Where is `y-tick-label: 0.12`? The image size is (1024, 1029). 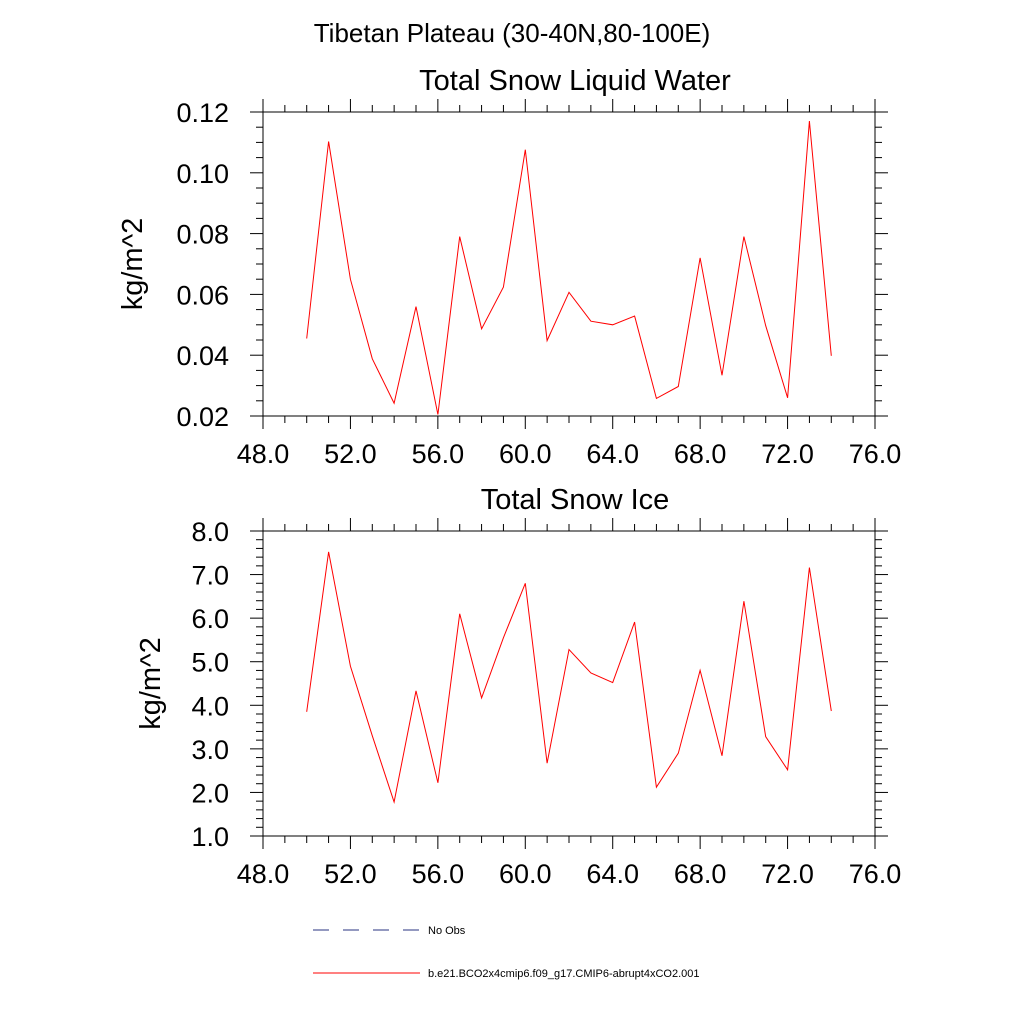
y-tick-label: 0.12 is located at coordinates (202, 113).